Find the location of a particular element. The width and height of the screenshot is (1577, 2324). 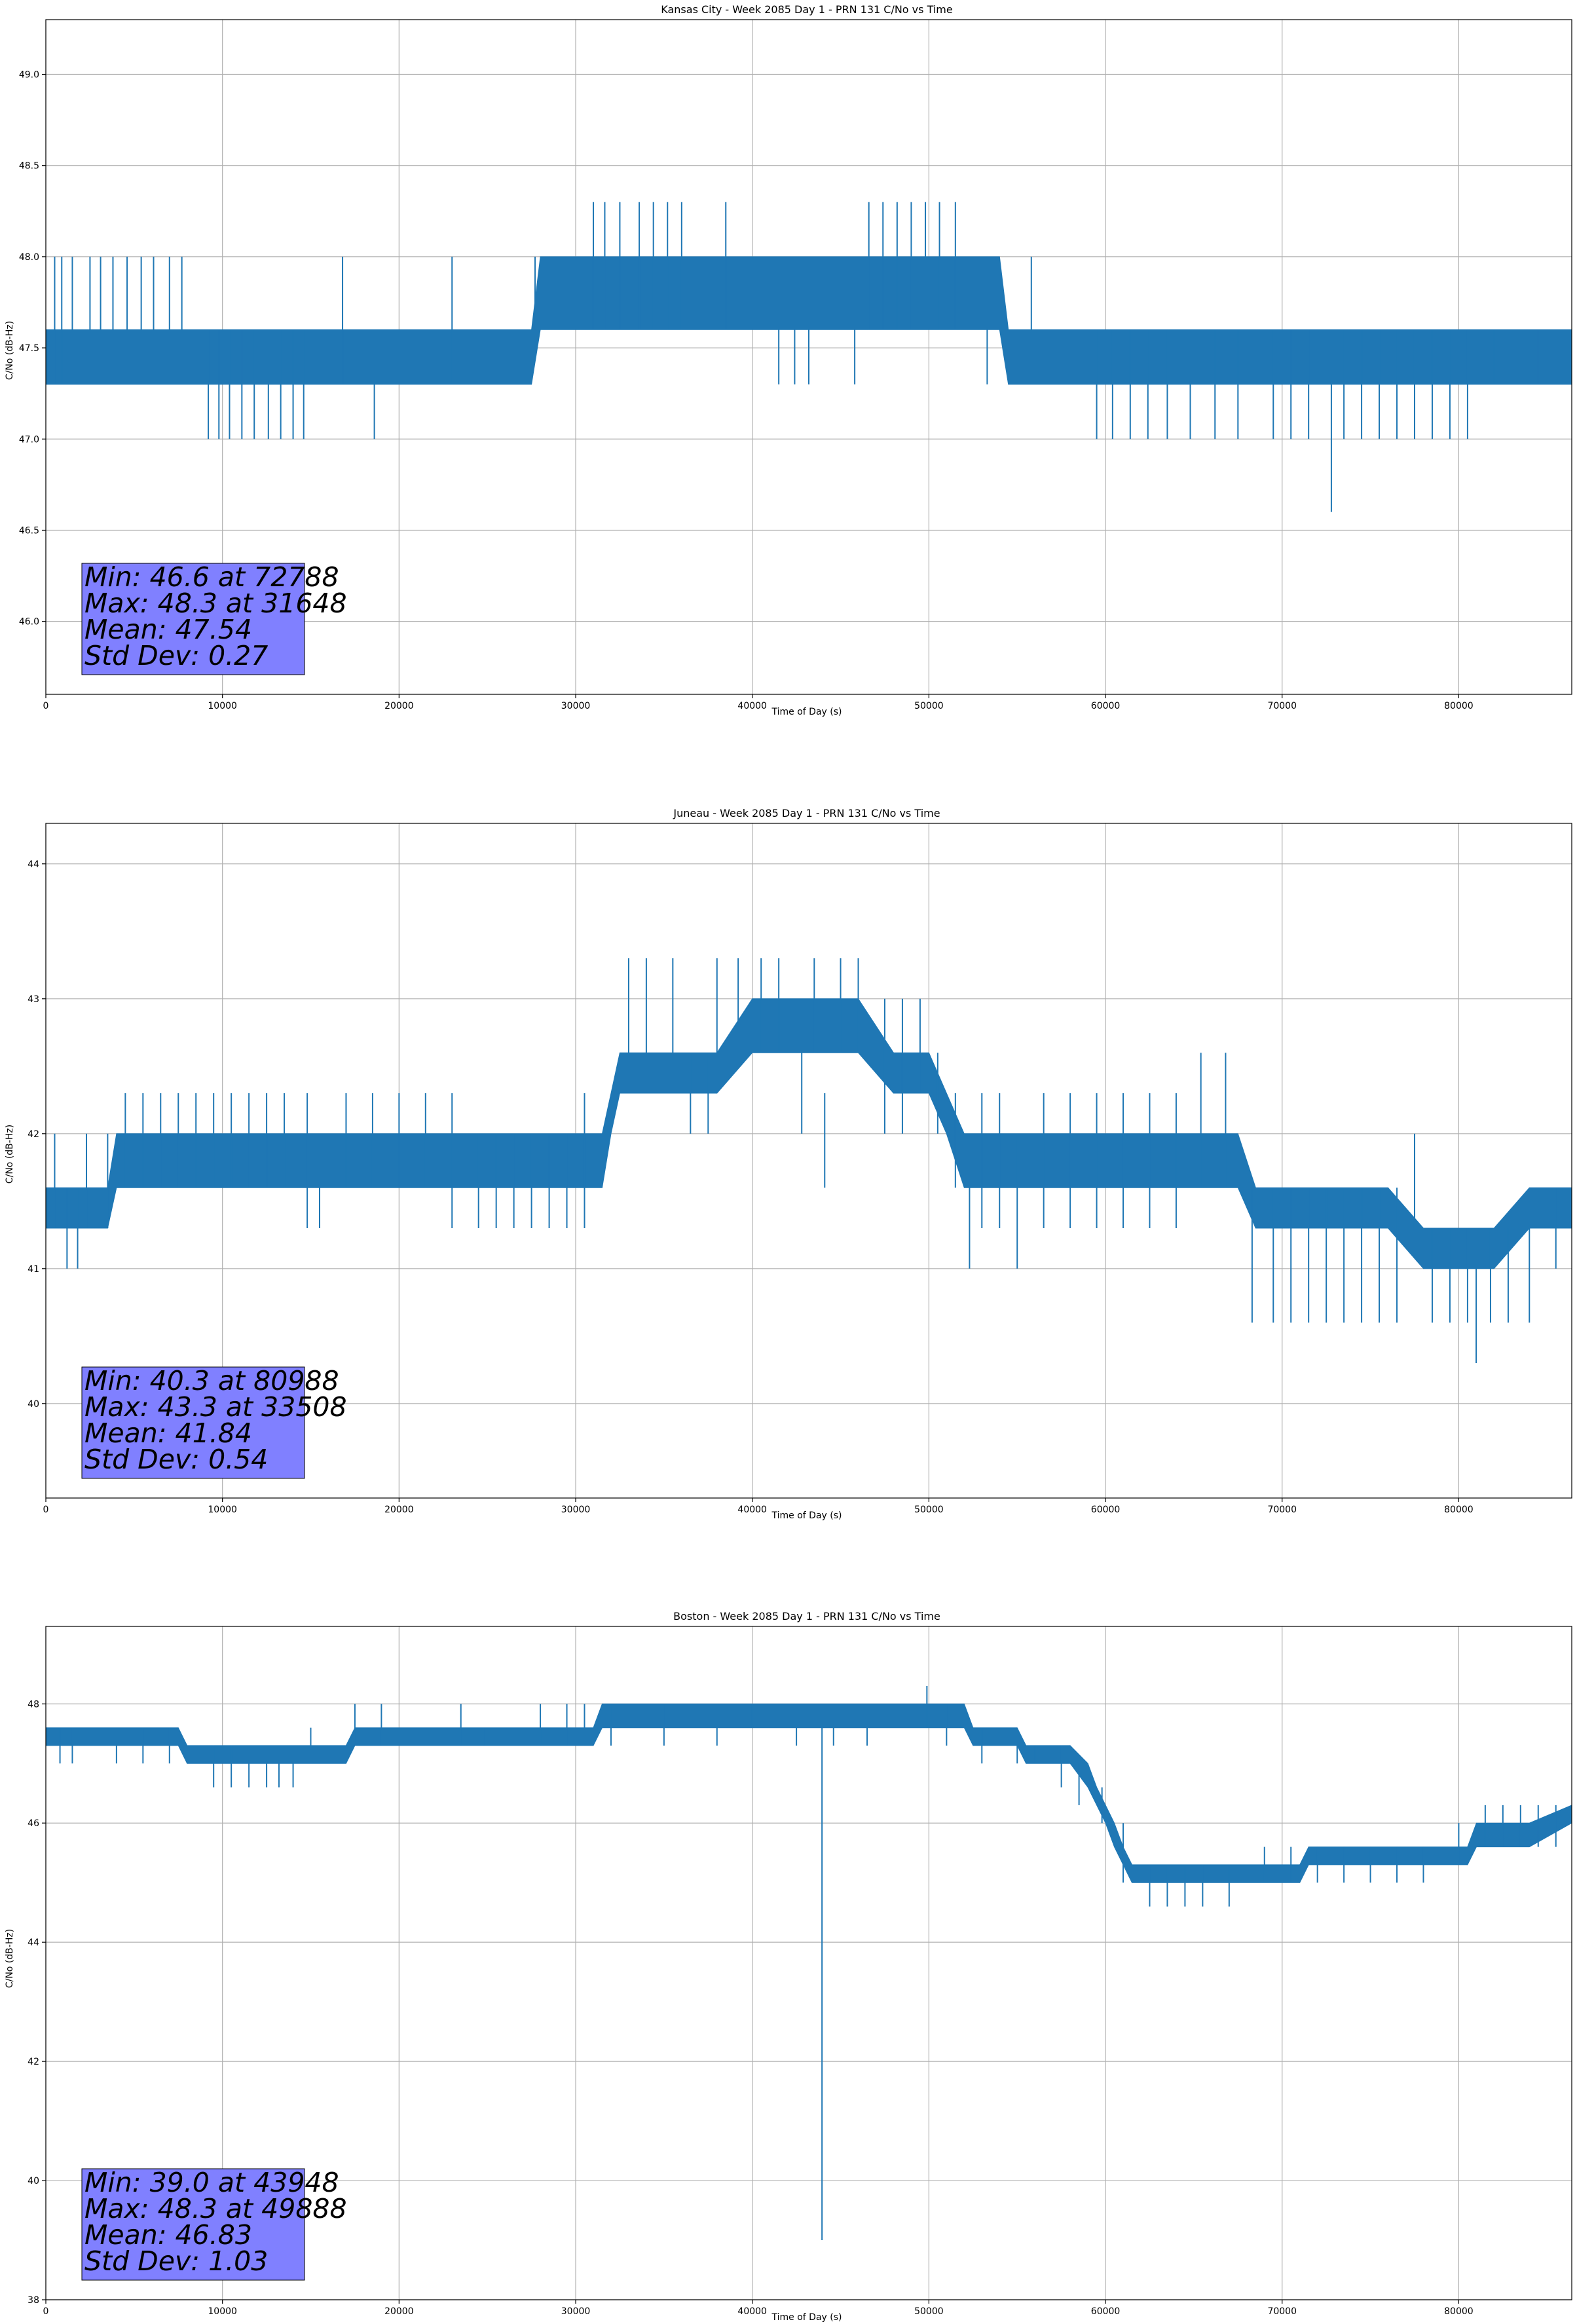

y-tick-label: 43 is located at coordinates (33, 999).